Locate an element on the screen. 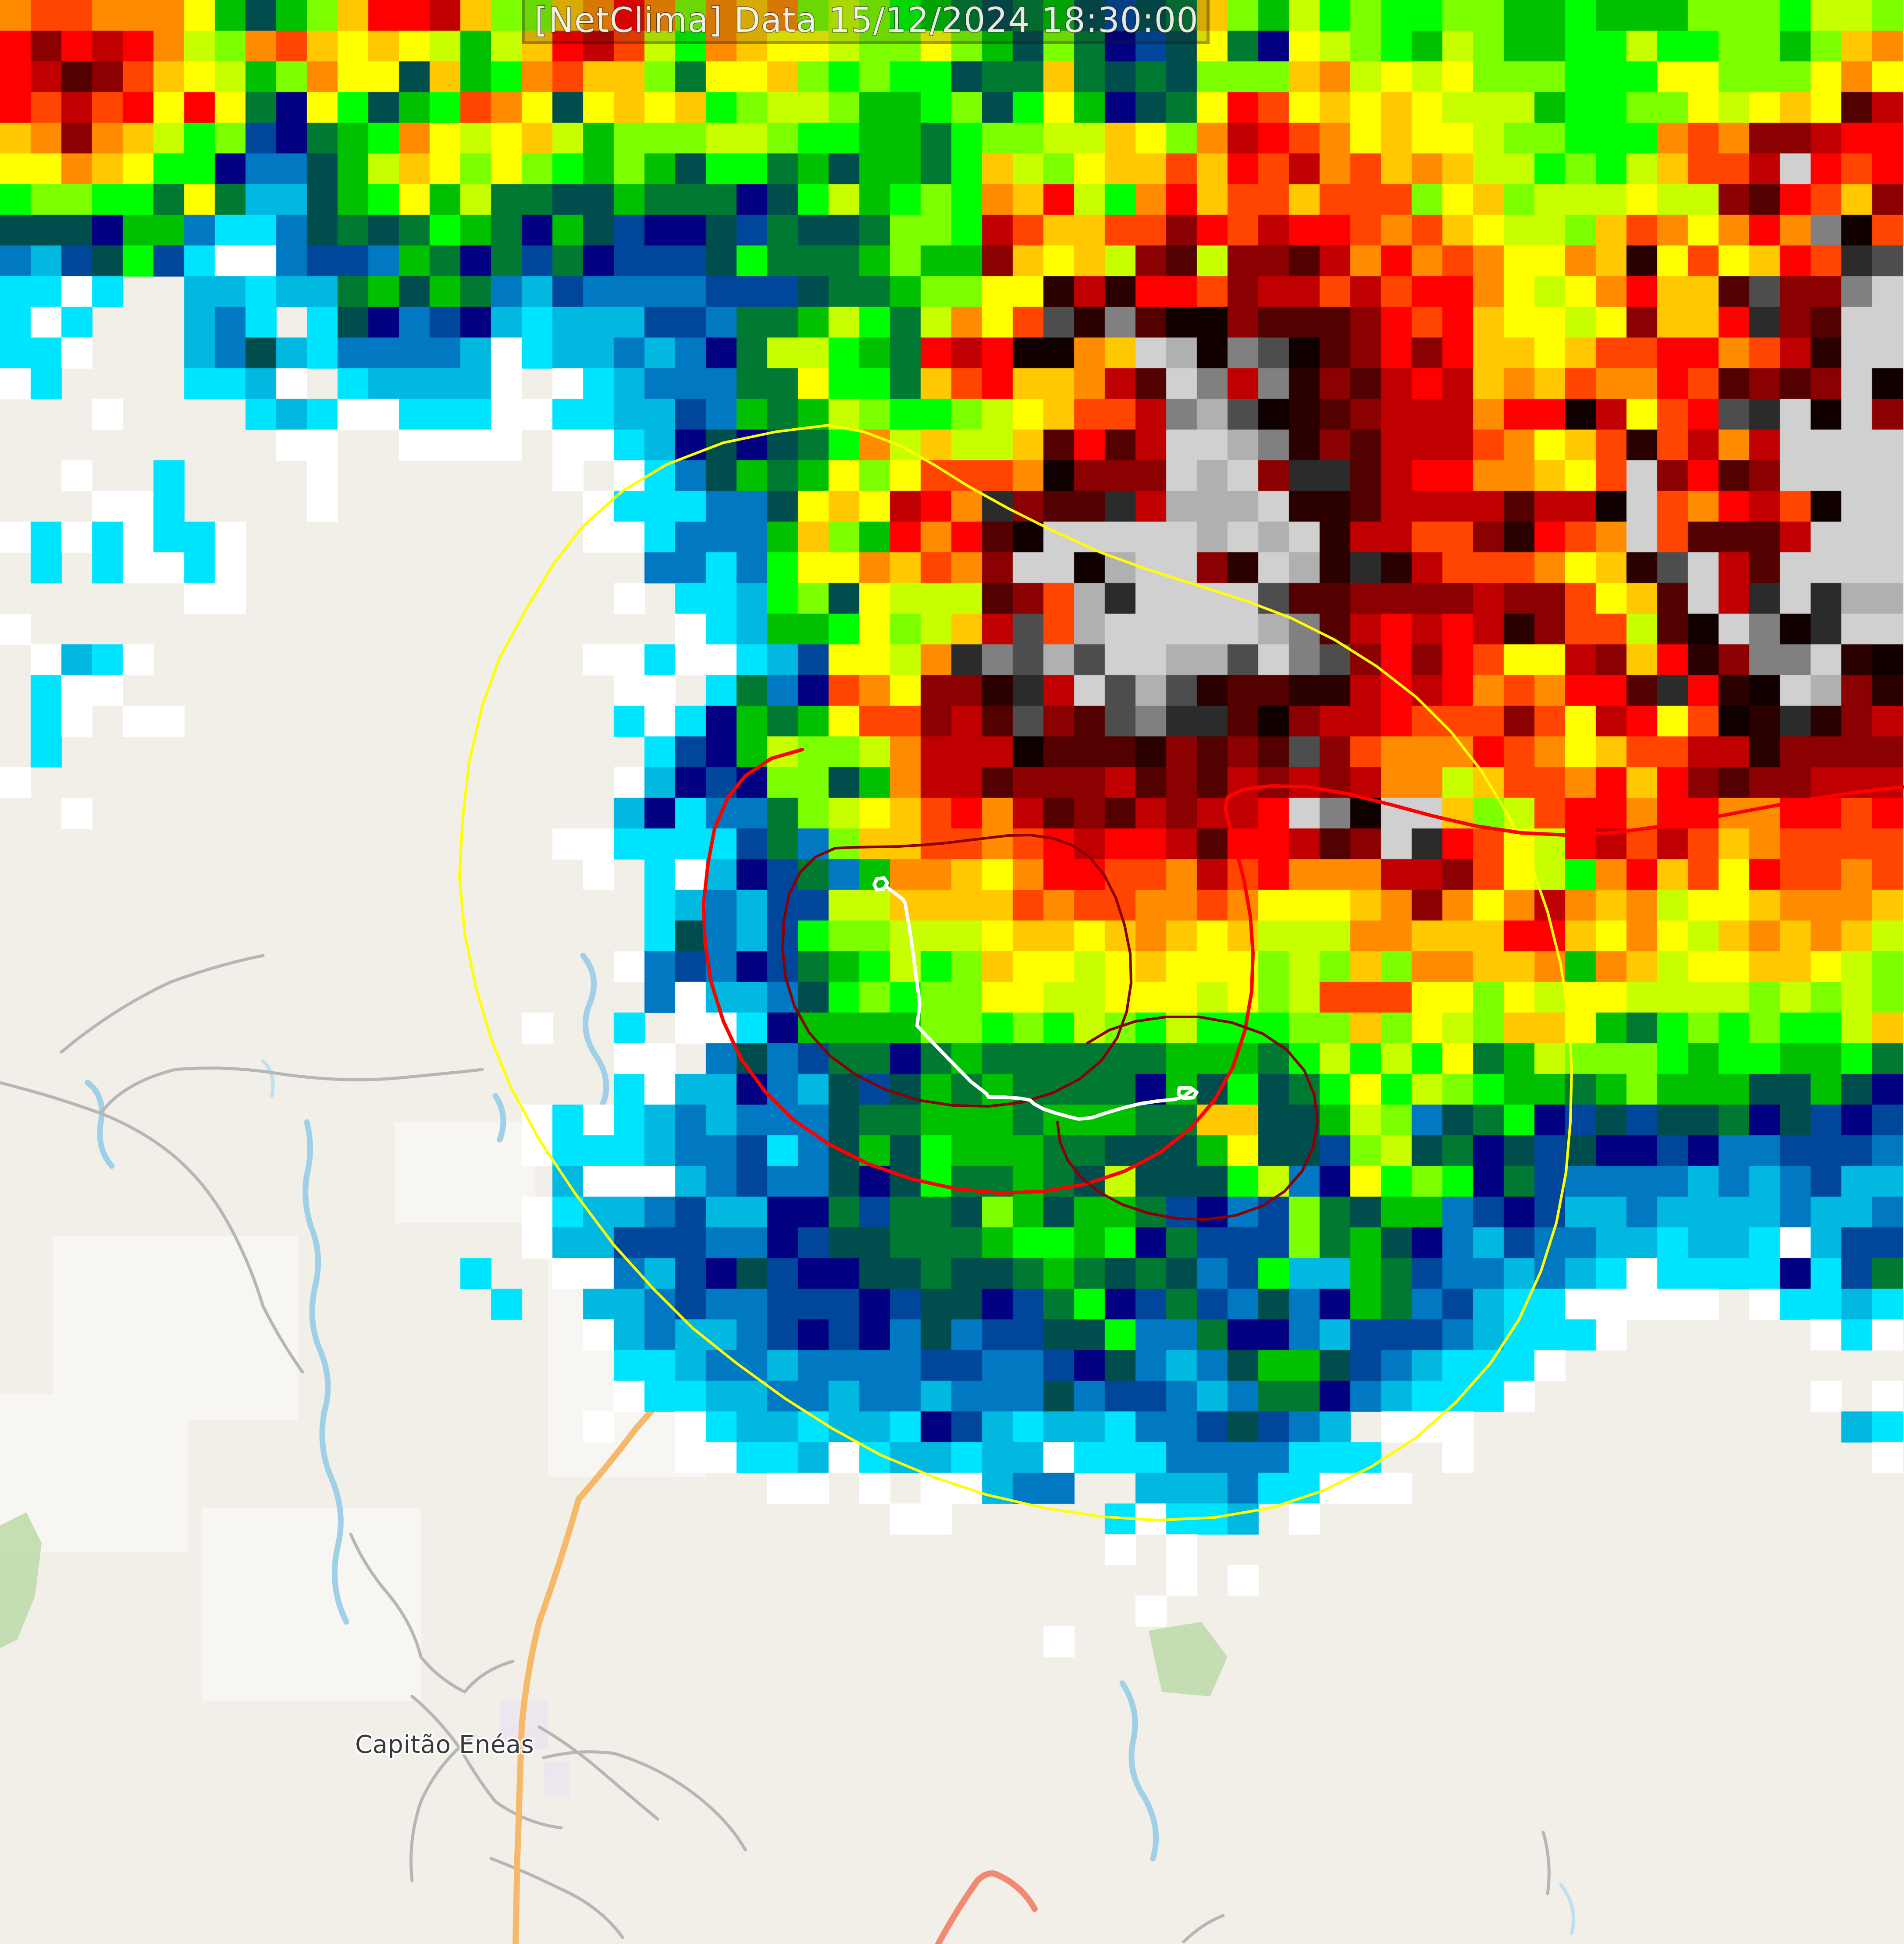 The image size is (1904, 1944). title-text: [NetClima] Data 15/12/2024 18:30:00 is located at coordinates (866, 20).